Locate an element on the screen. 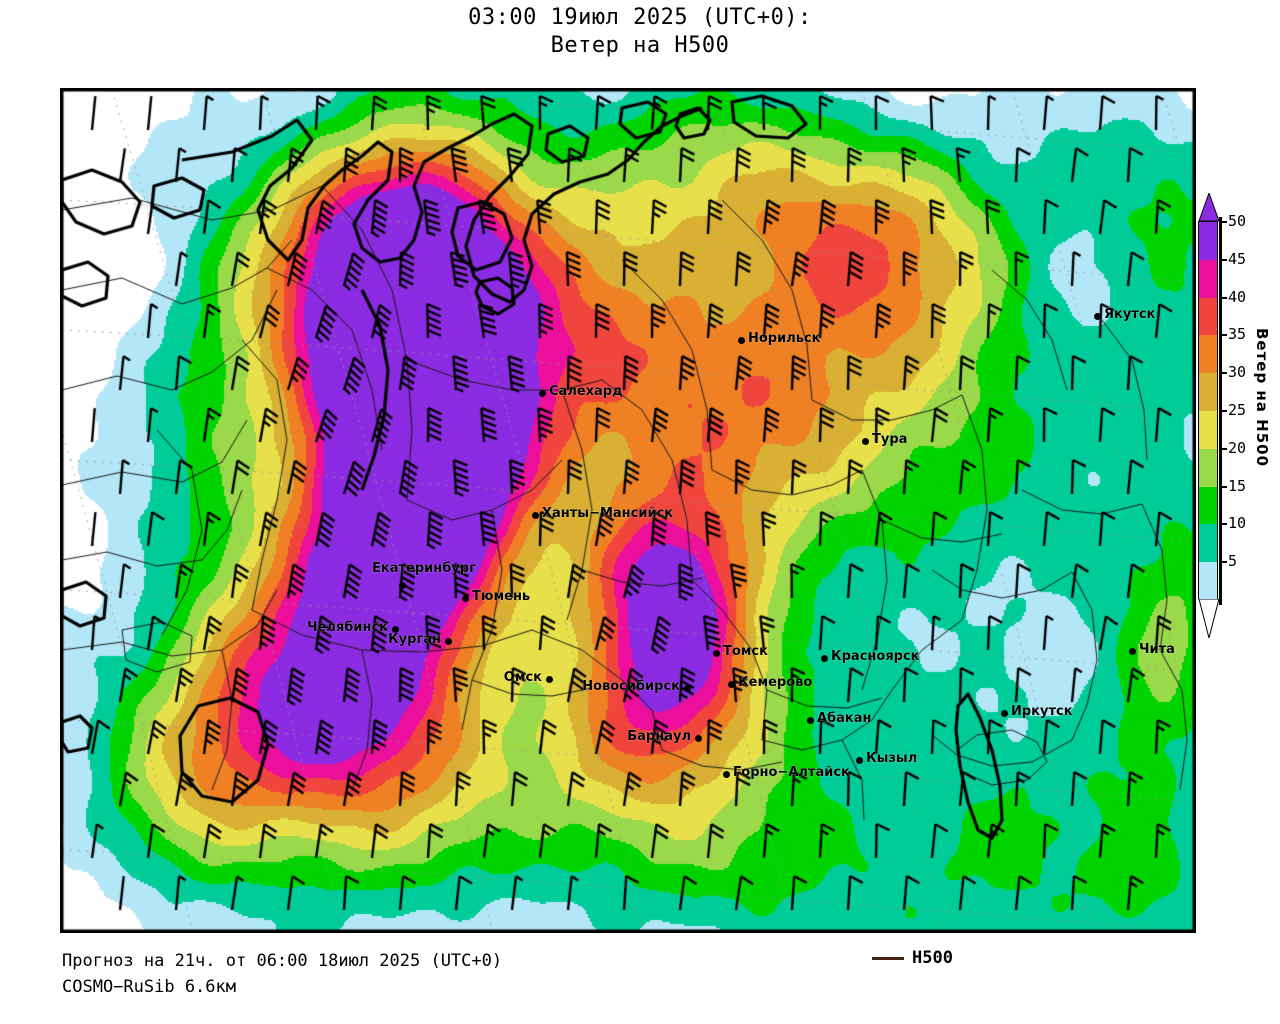  title-line-variable: Ветер на H500 is located at coordinates (640, 45).